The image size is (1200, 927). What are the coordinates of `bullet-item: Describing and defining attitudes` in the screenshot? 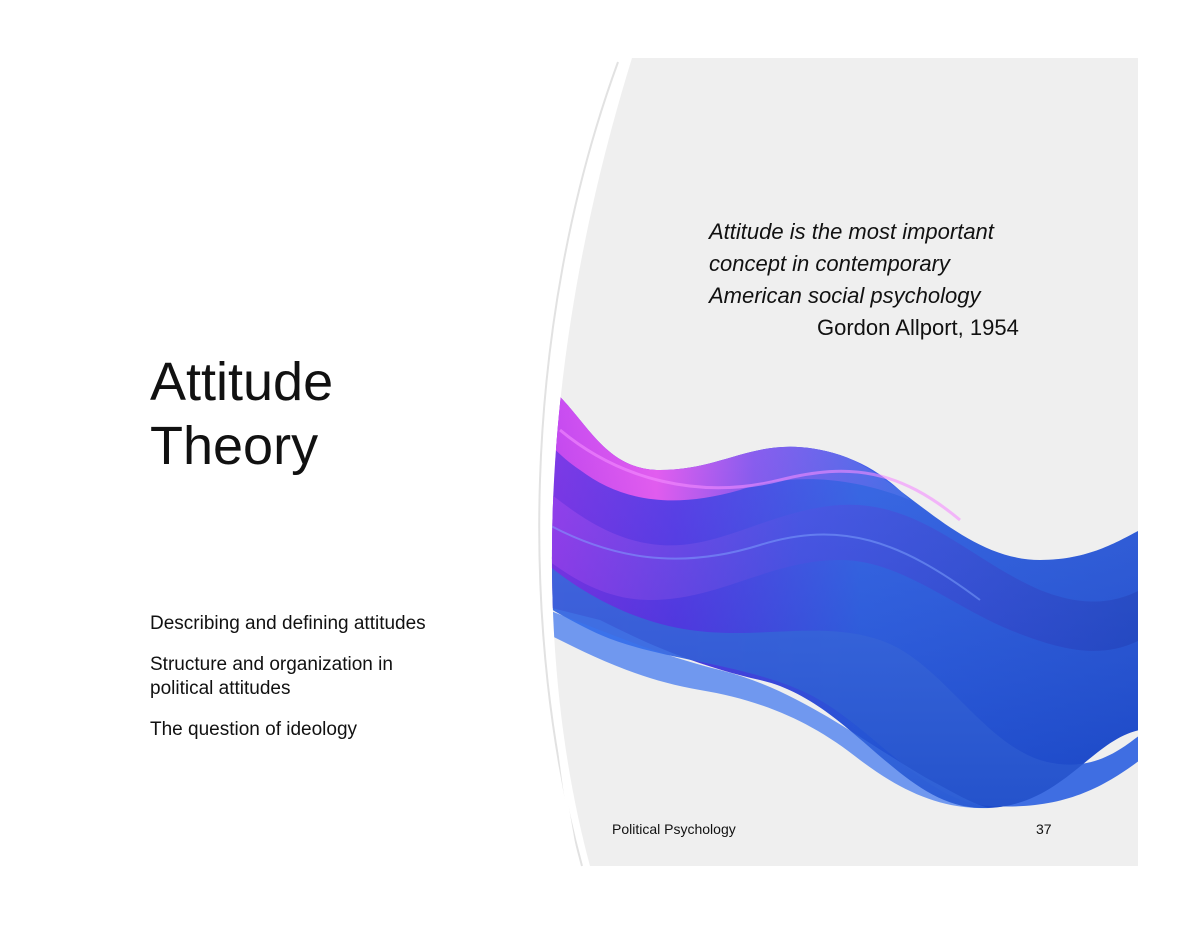 It's located at (288, 623).